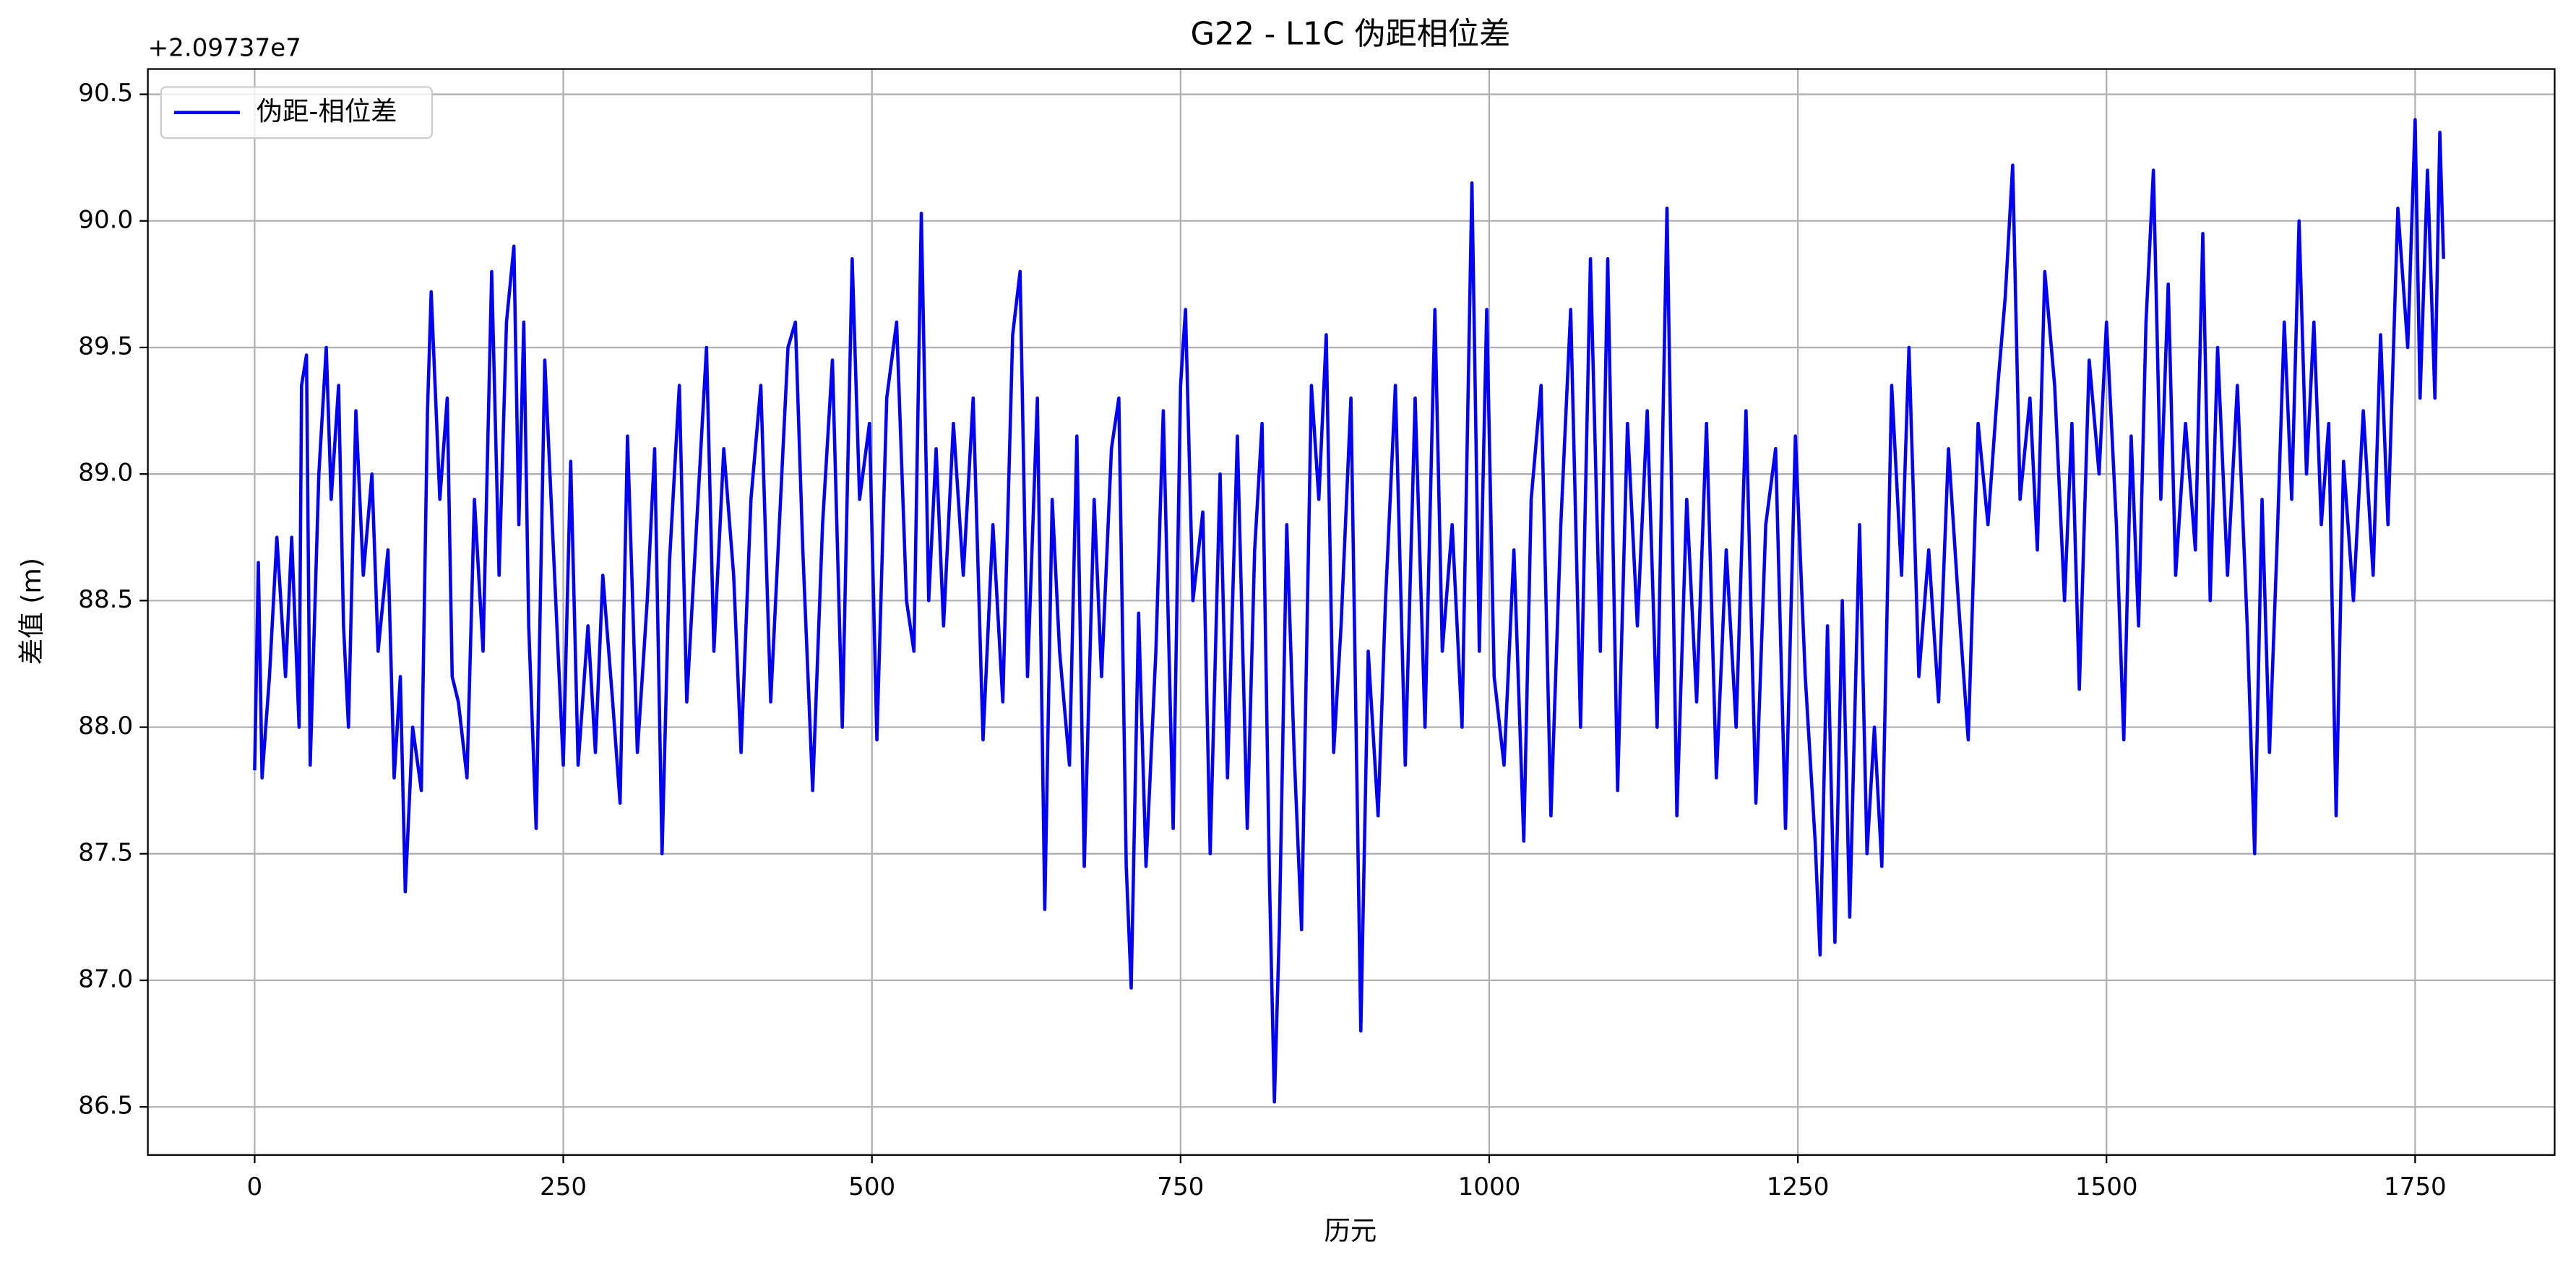 Image resolution: width=2576 pixels, height=1270 pixels. What do you see at coordinates (105, 220) in the screenshot?
I see `y-tick-label: 90.0` at bounding box center [105, 220].